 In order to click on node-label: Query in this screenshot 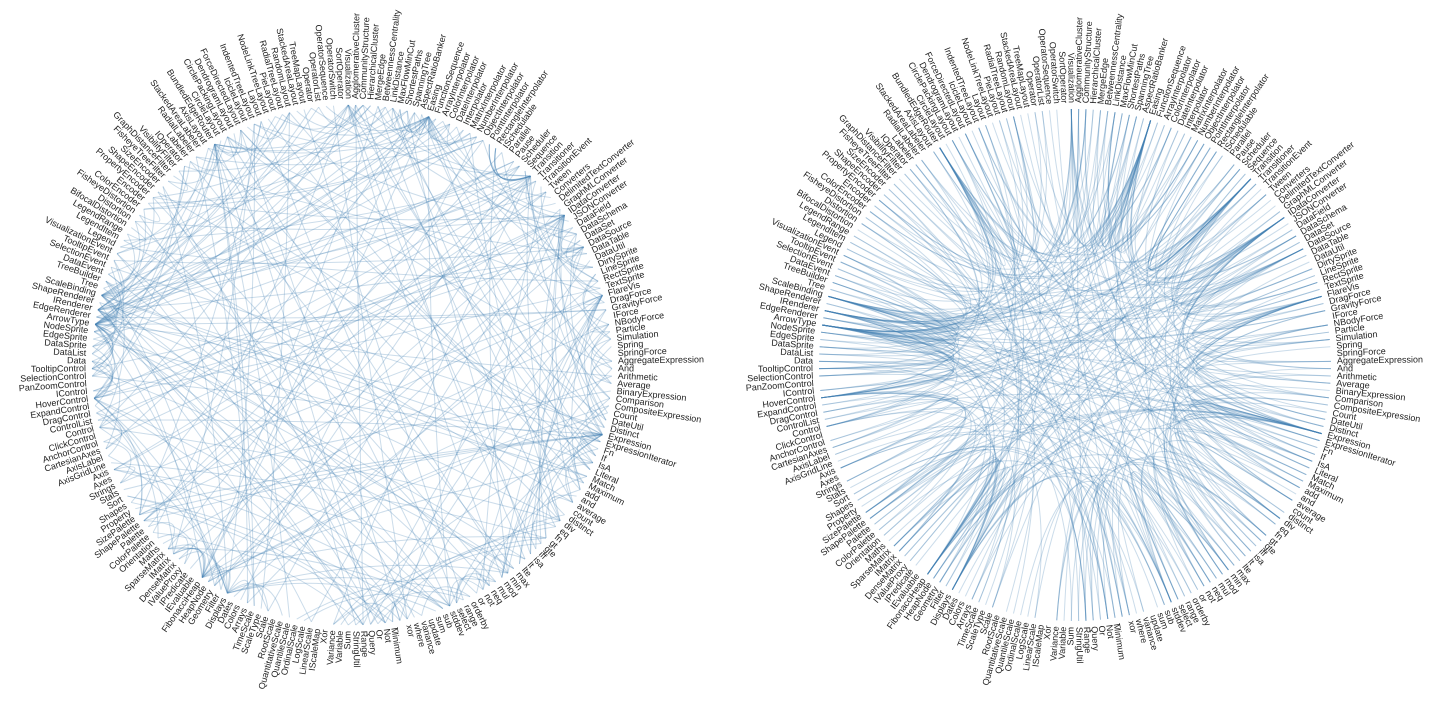, I will do `click(1095, 639)`.